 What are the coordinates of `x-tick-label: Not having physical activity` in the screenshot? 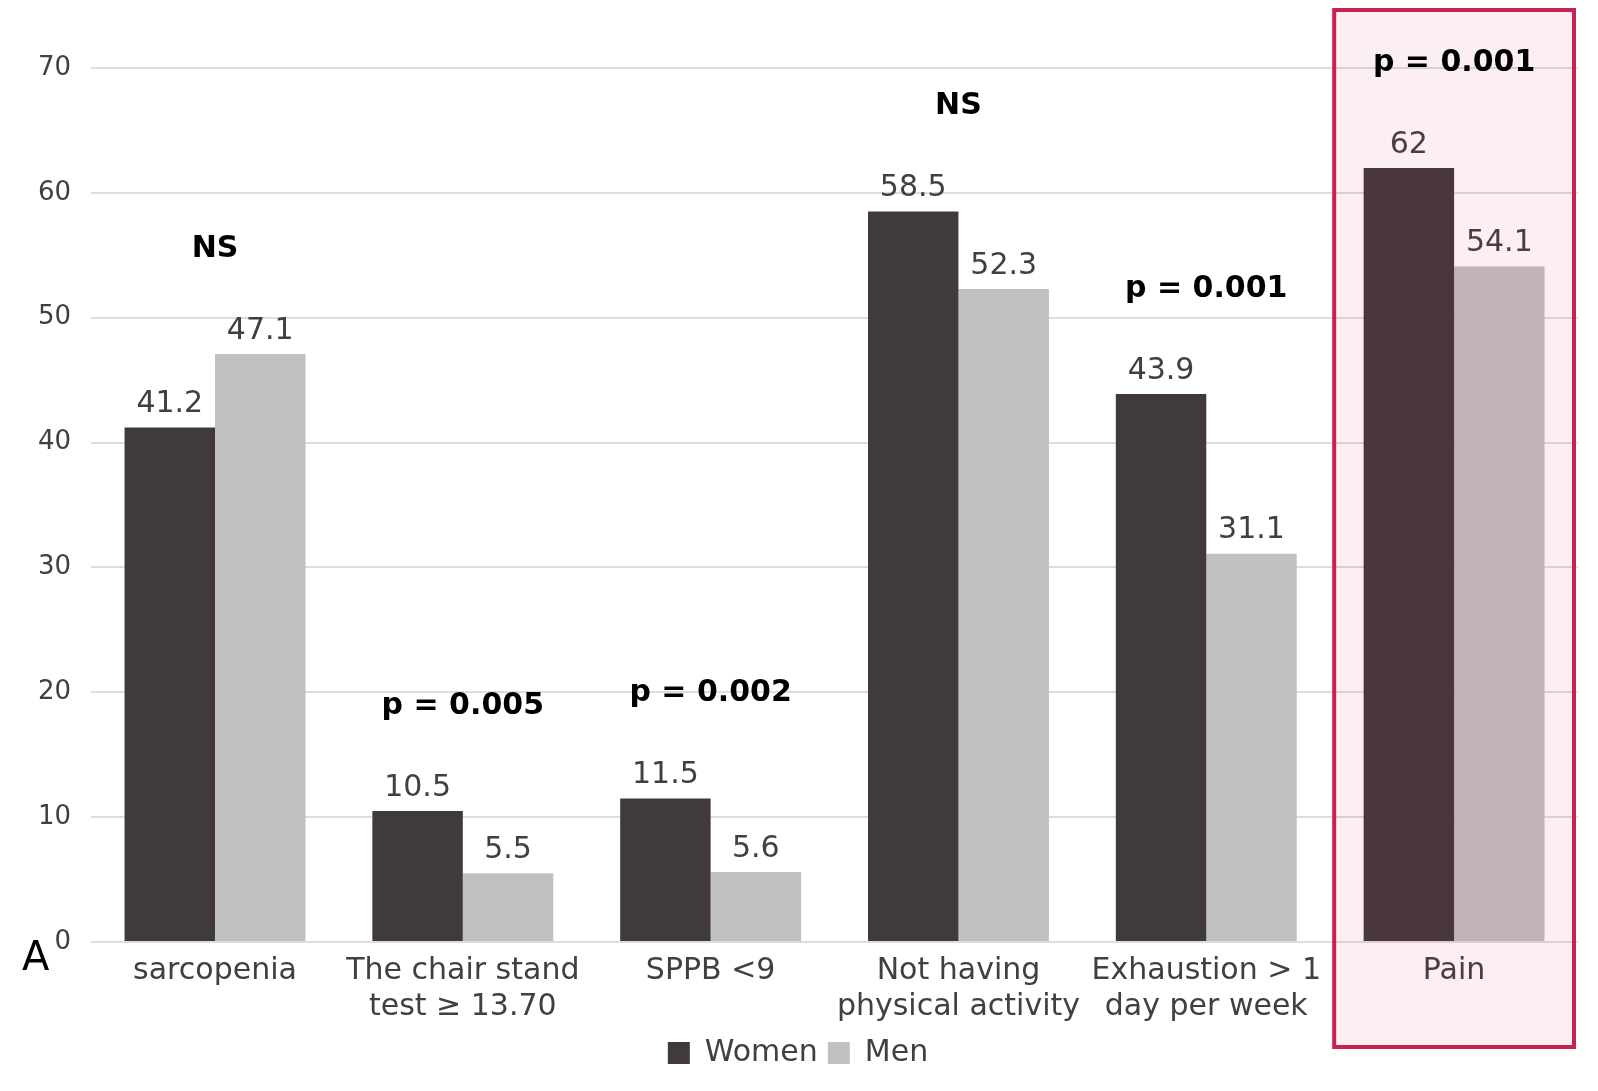 It's located at (958, 986).